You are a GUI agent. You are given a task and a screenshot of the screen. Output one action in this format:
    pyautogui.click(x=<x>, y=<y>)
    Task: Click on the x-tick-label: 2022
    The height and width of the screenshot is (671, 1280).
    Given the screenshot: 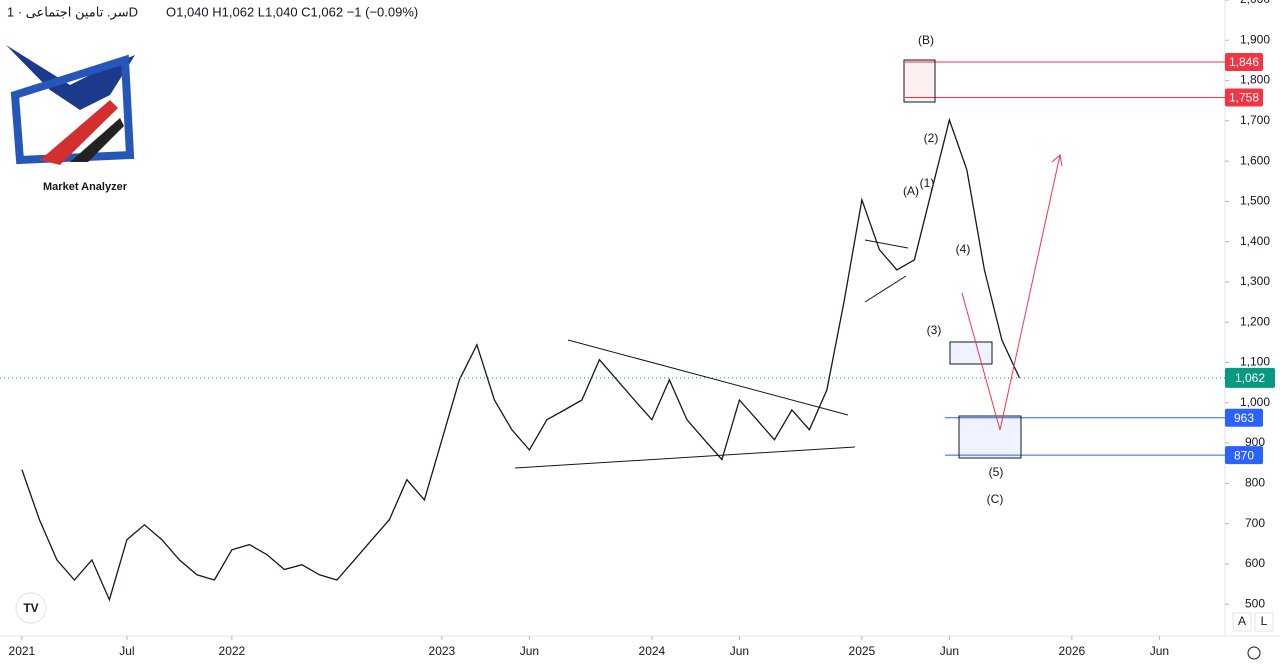 What is the action you would take?
    pyautogui.click(x=232, y=651)
    